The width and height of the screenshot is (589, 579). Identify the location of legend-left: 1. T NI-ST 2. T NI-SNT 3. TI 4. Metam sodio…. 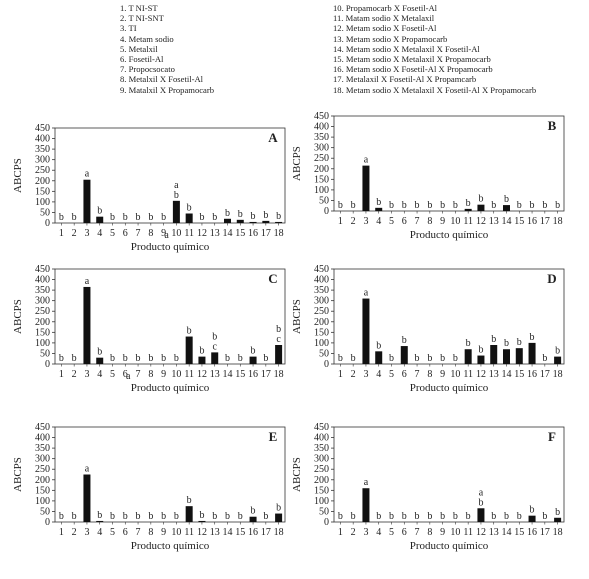
(167, 49).